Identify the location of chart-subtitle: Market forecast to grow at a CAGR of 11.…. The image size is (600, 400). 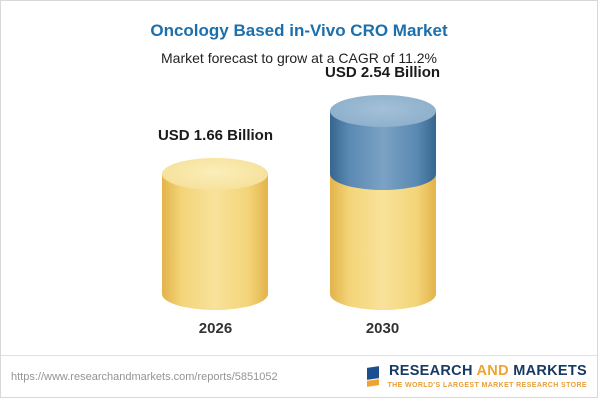
(299, 58).